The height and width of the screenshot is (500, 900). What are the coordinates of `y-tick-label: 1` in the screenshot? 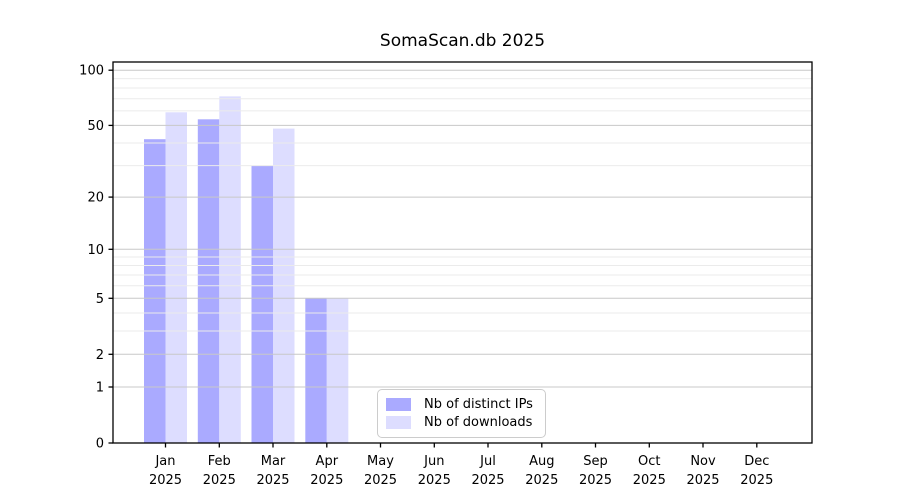 It's located at (100, 388).